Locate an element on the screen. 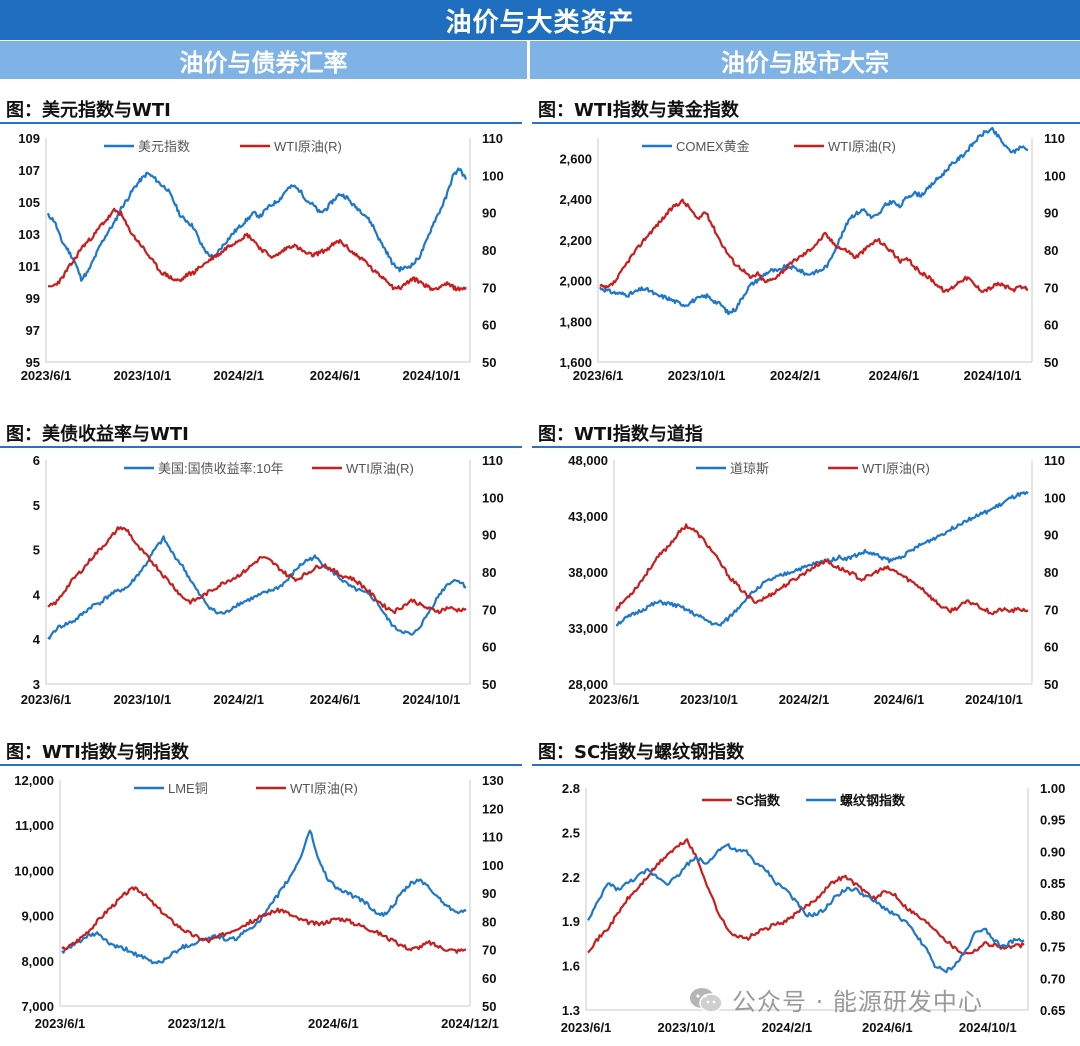 The image size is (1080, 1046). left-tick-label: 11,000 is located at coordinates (34, 825).